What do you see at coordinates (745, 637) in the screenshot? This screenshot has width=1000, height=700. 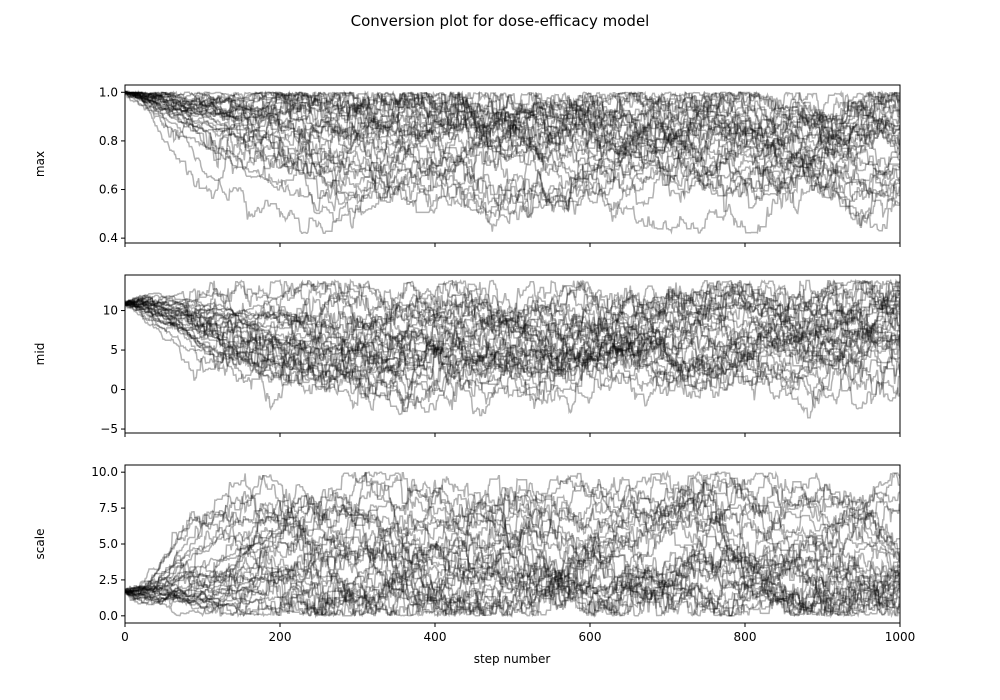 I see `x-tick-label: 800` at bounding box center [745, 637].